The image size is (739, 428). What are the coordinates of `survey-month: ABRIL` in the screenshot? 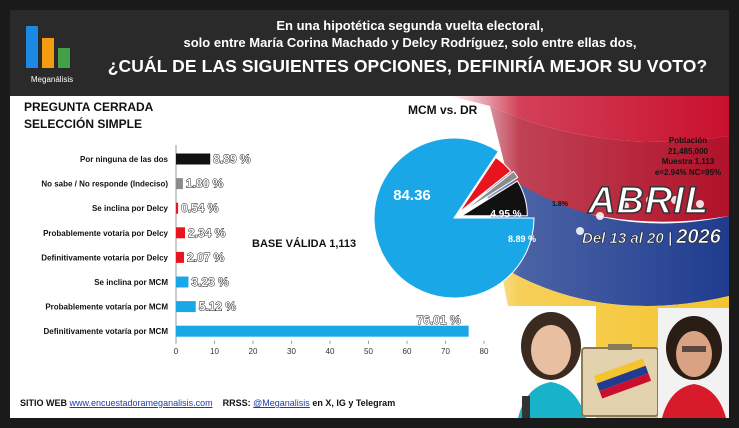 It's located at (648, 201).